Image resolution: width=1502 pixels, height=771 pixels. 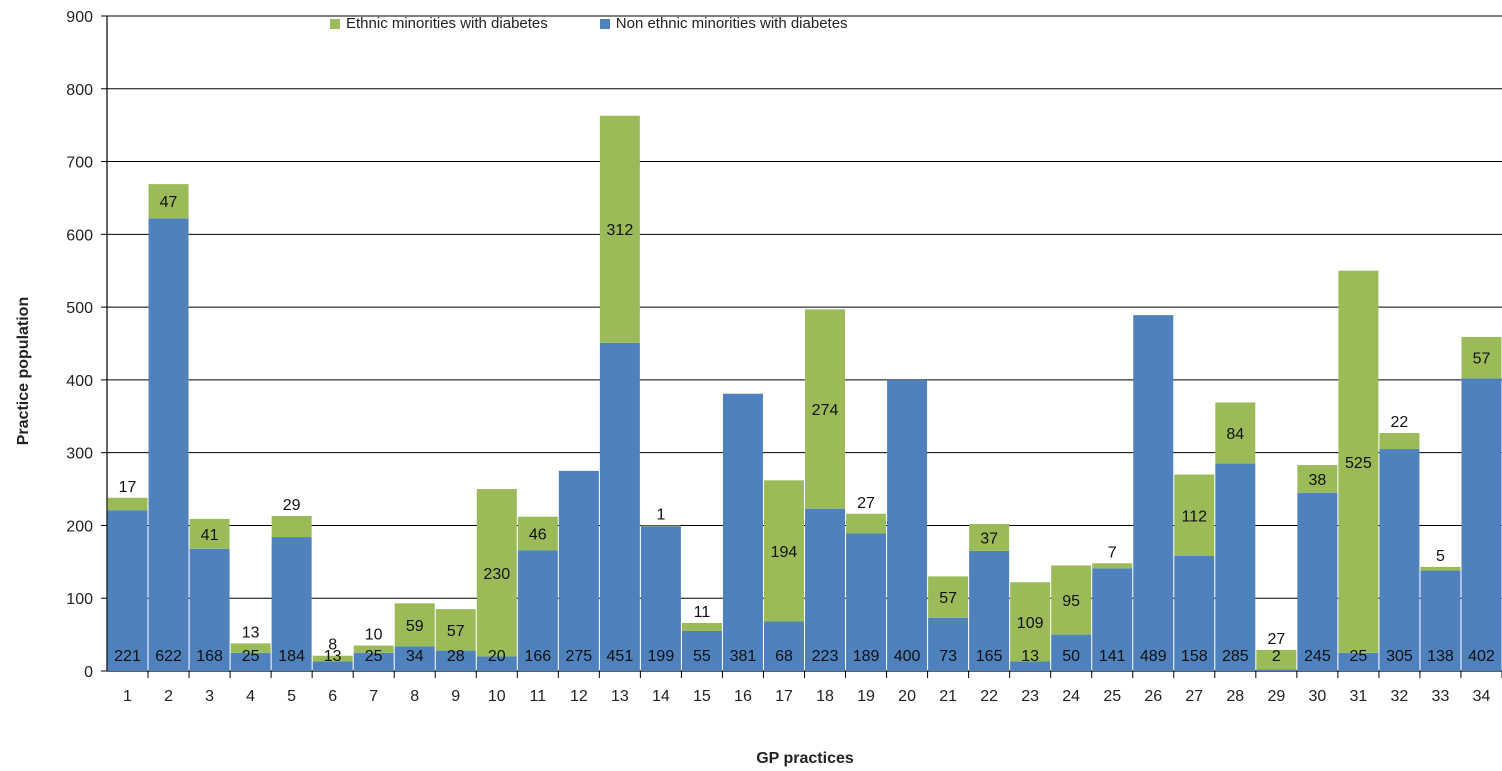 I want to click on data-label-ethnic: 27, so click(x=1276, y=639).